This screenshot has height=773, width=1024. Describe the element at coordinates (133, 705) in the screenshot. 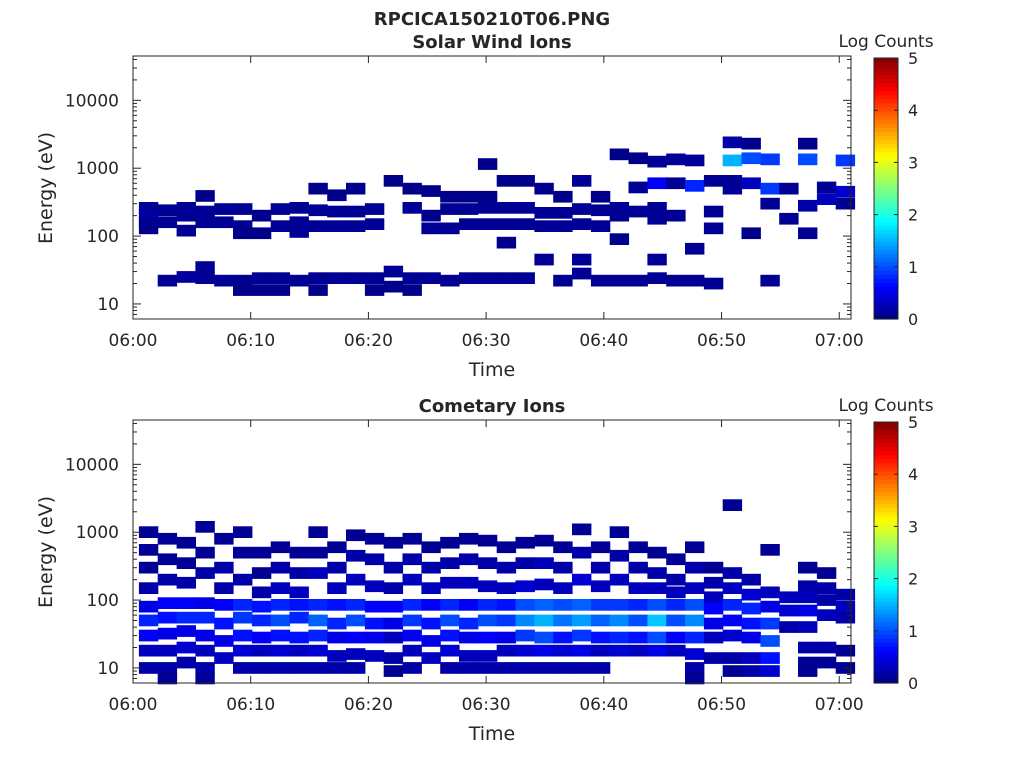

I see `x-tick-label: 06:00` at that location.